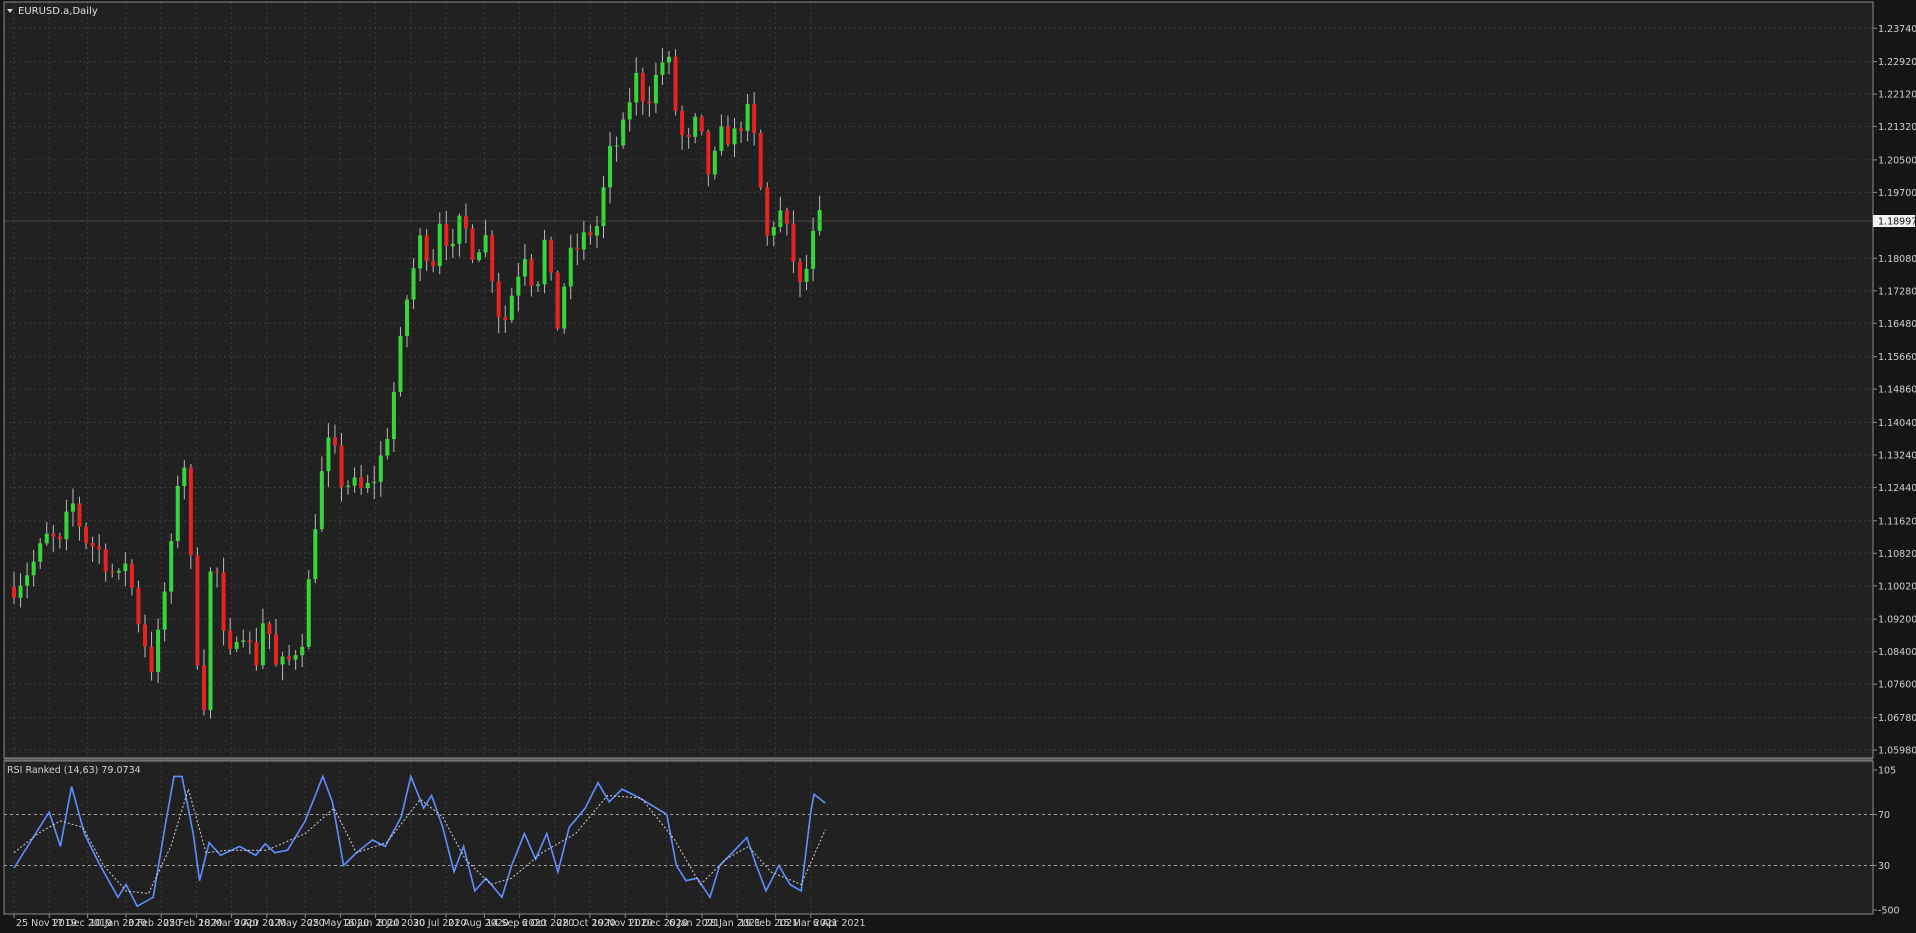  Describe the element at coordinates (1897, 455) in the screenshot. I see `price-tick-label: 1.13240` at that location.